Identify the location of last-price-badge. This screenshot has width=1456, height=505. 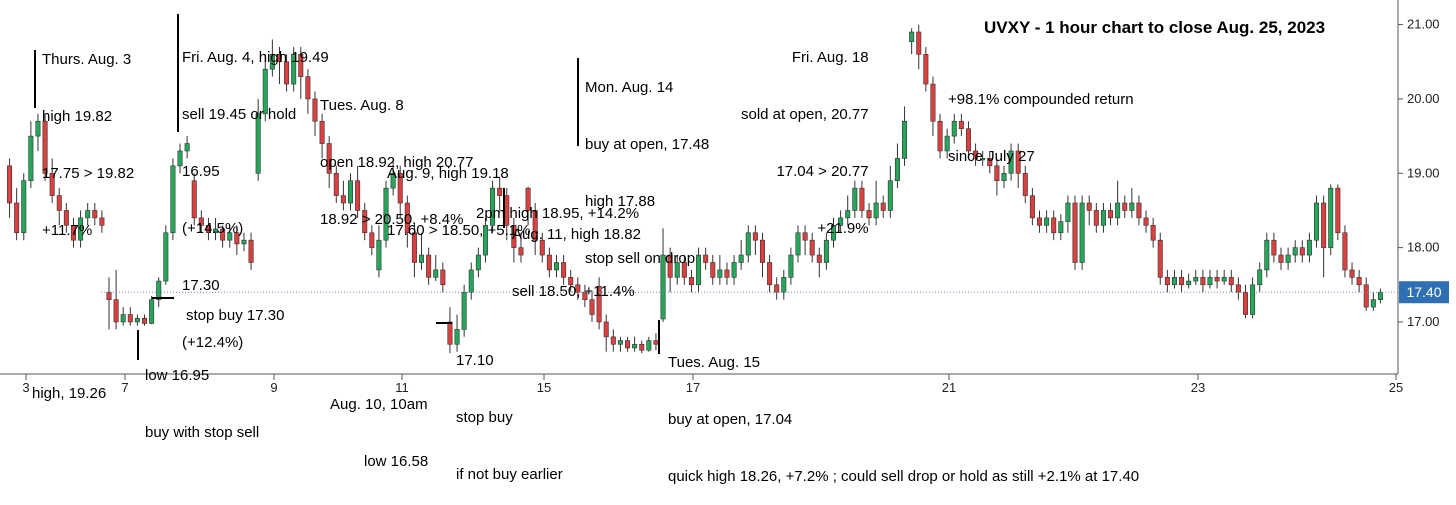
(1424, 292).